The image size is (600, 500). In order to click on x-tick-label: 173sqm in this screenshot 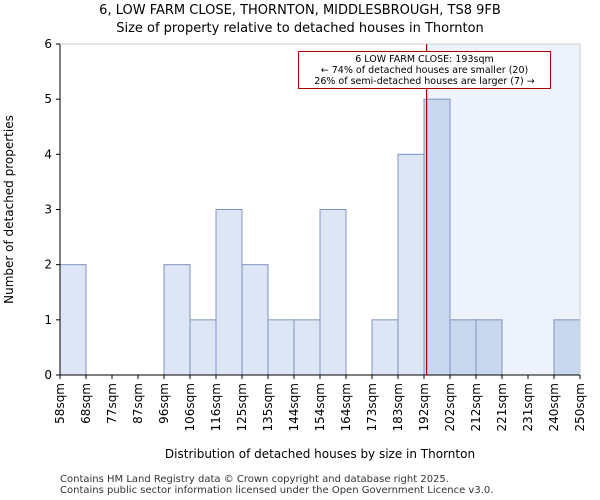, I will do `click(372, 407)`.